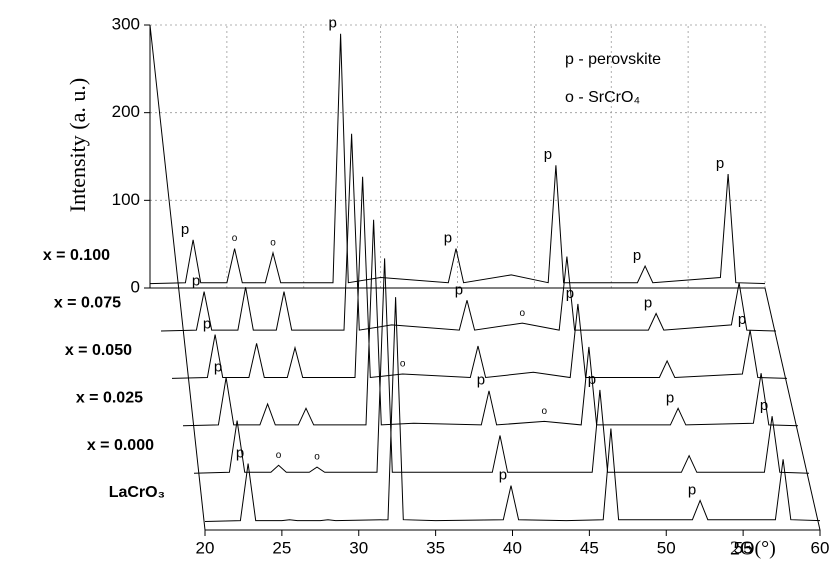 The height and width of the screenshot is (569, 840). What do you see at coordinates (512, 547) in the screenshot?
I see `x-tick-label: 40` at bounding box center [512, 547].